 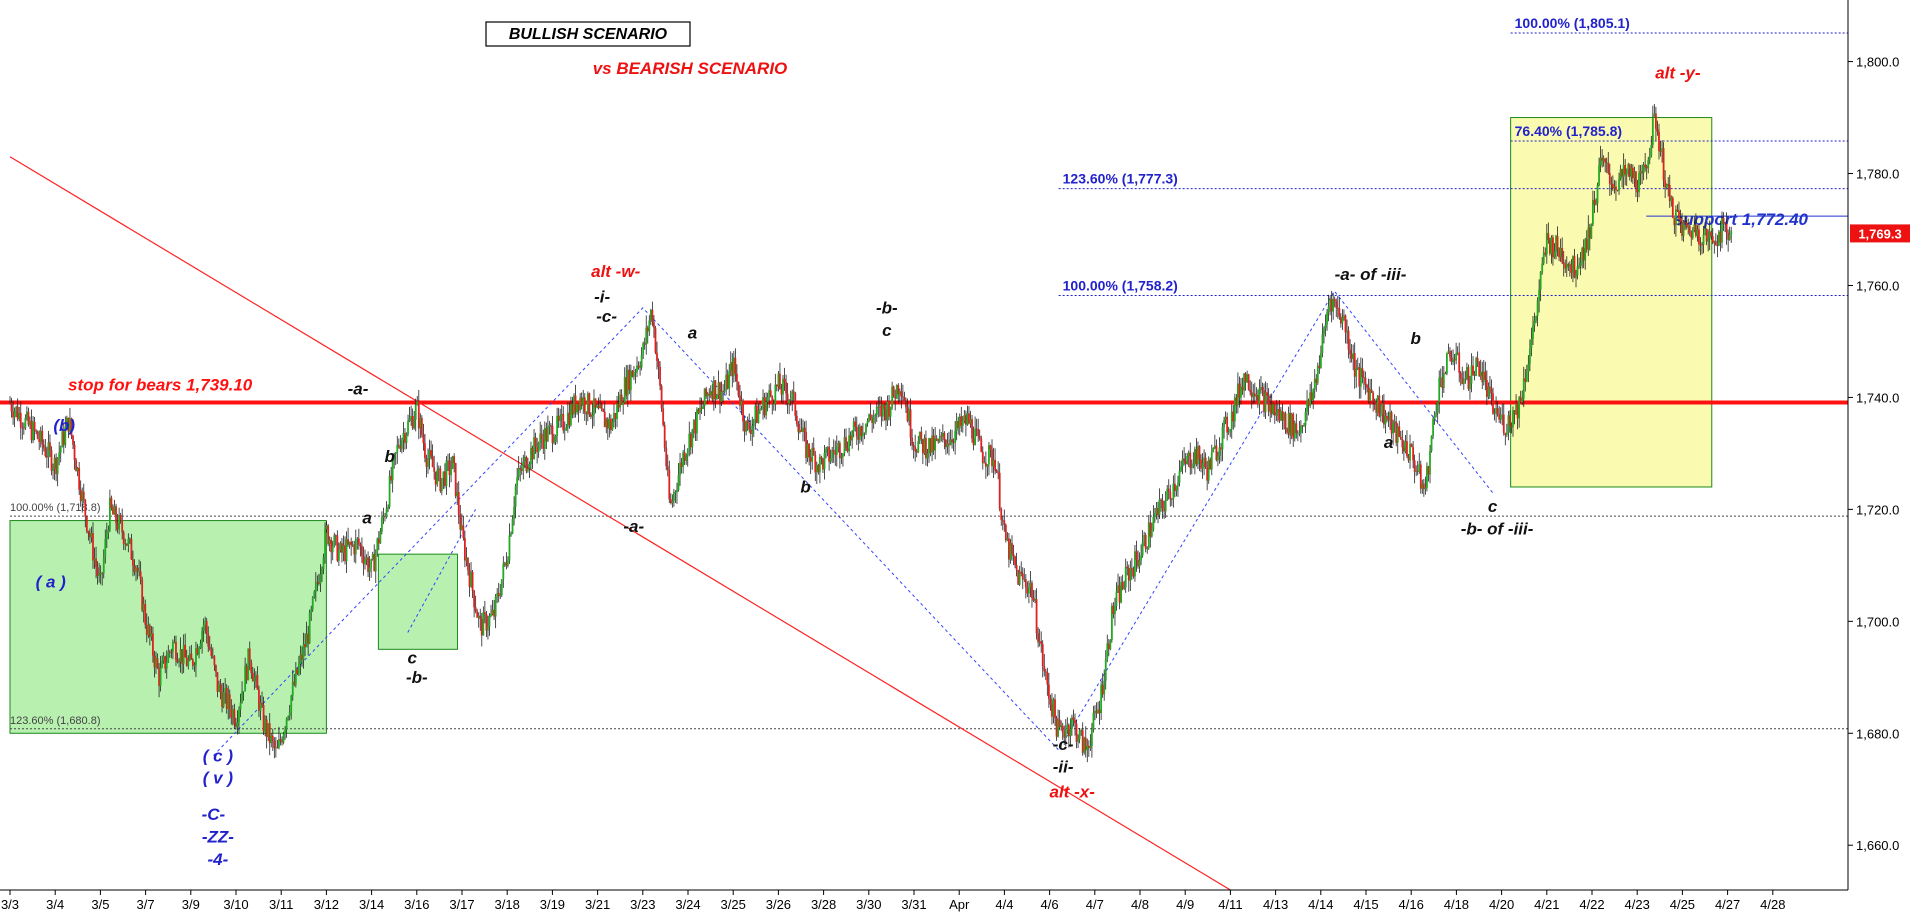 I want to click on y-tick-label: 1,680.0, so click(x=1877, y=733).